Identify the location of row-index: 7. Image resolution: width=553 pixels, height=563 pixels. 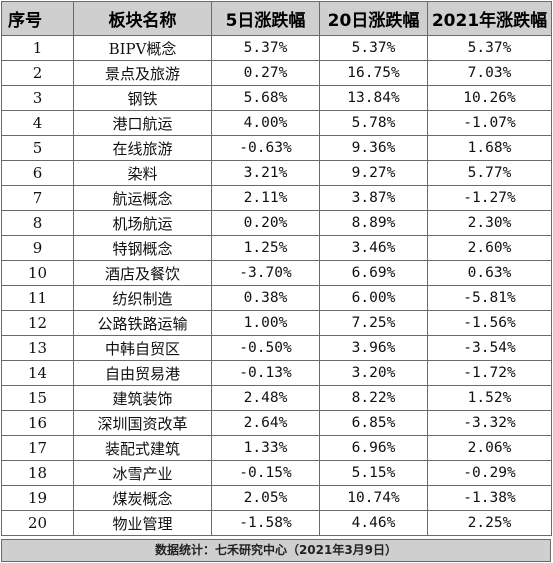
(37, 198).